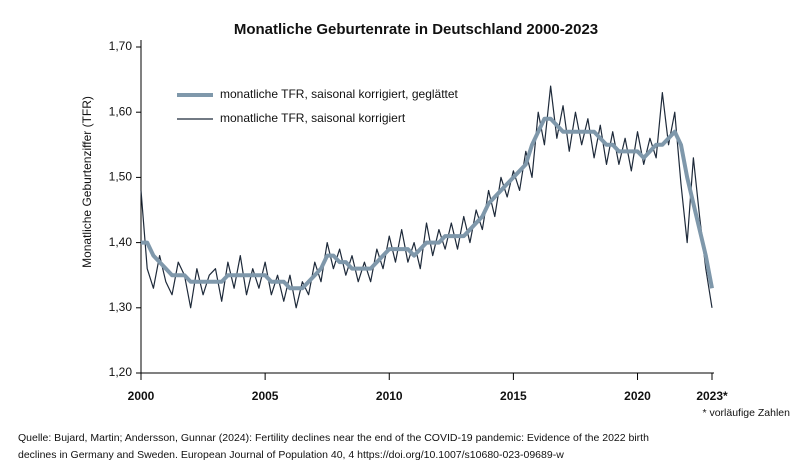 The height and width of the screenshot is (468, 798). I want to click on y-tick-label: 1,20, so click(121, 372).